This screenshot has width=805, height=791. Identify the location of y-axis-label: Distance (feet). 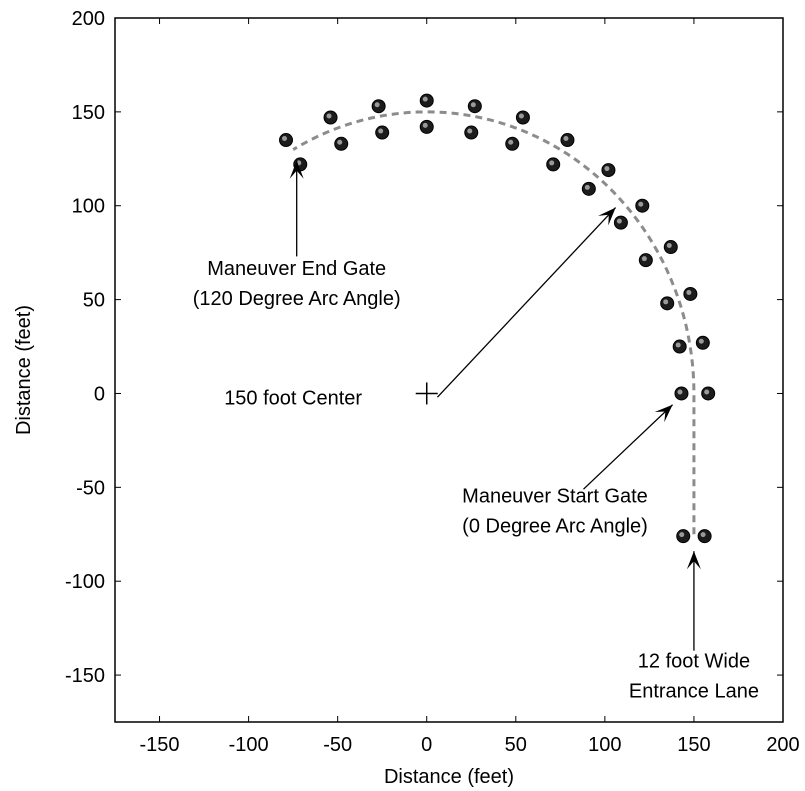
(24, 370).